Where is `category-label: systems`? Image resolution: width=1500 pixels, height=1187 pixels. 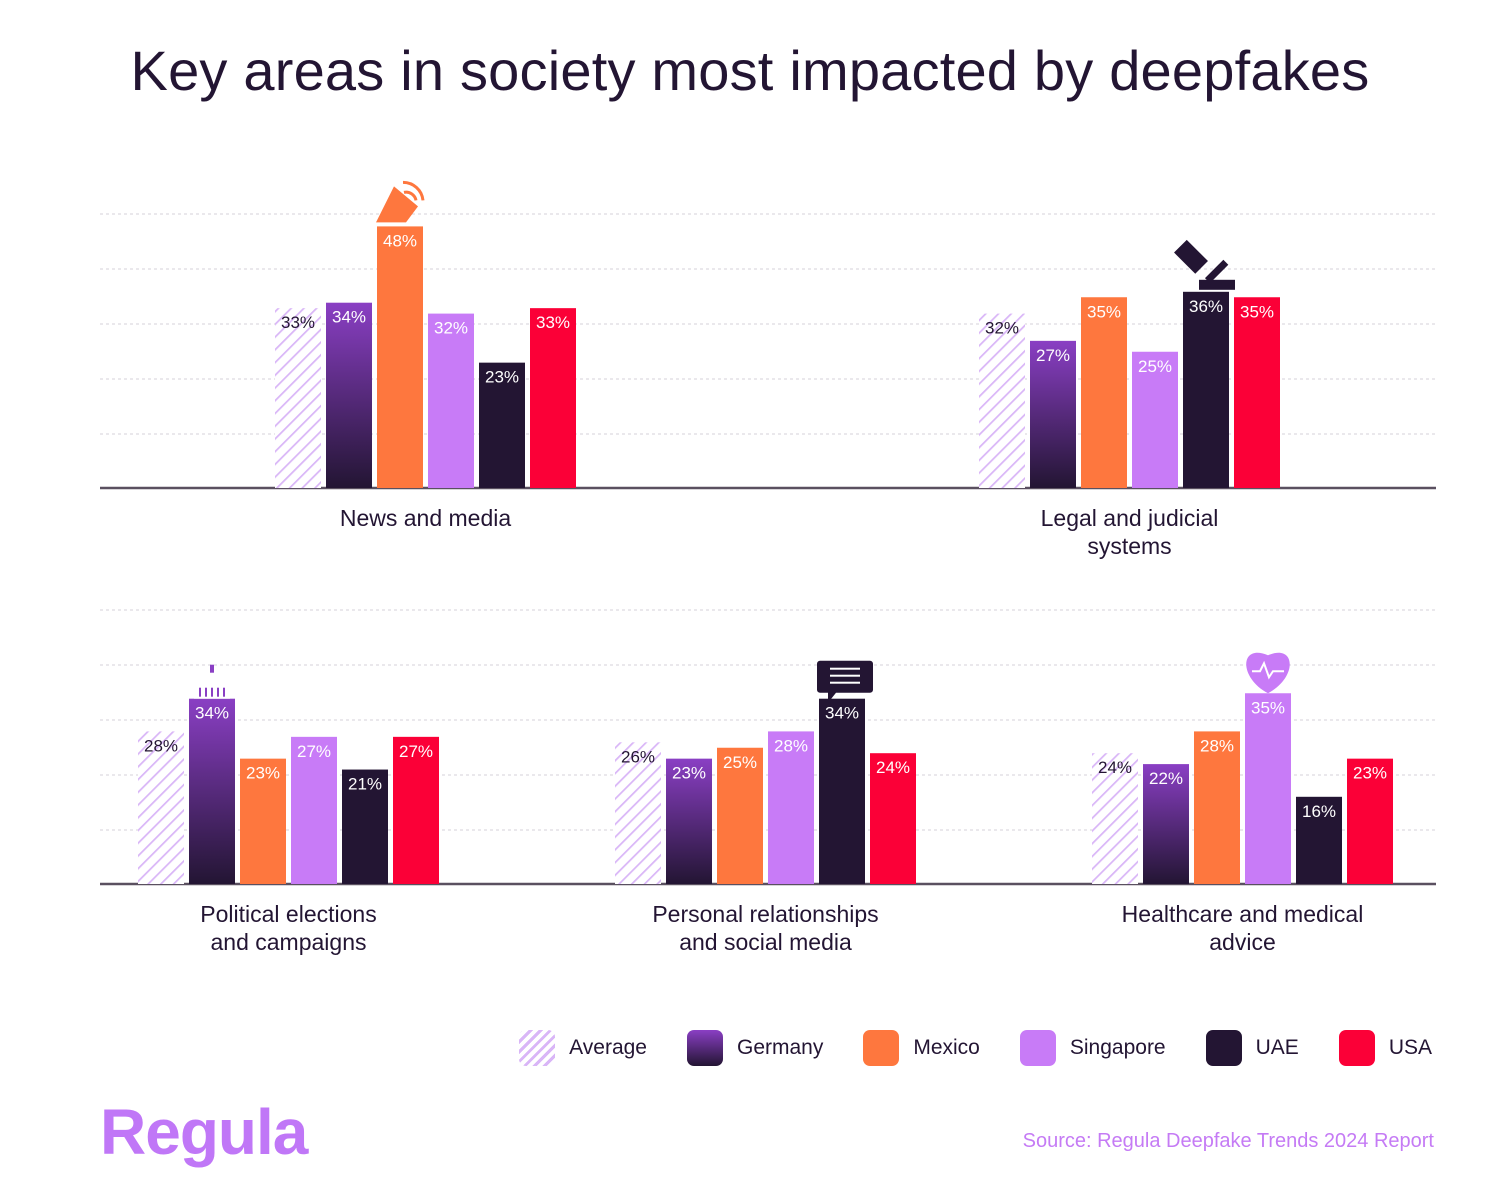
category-label: systems is located at coordinates (1129, 546).